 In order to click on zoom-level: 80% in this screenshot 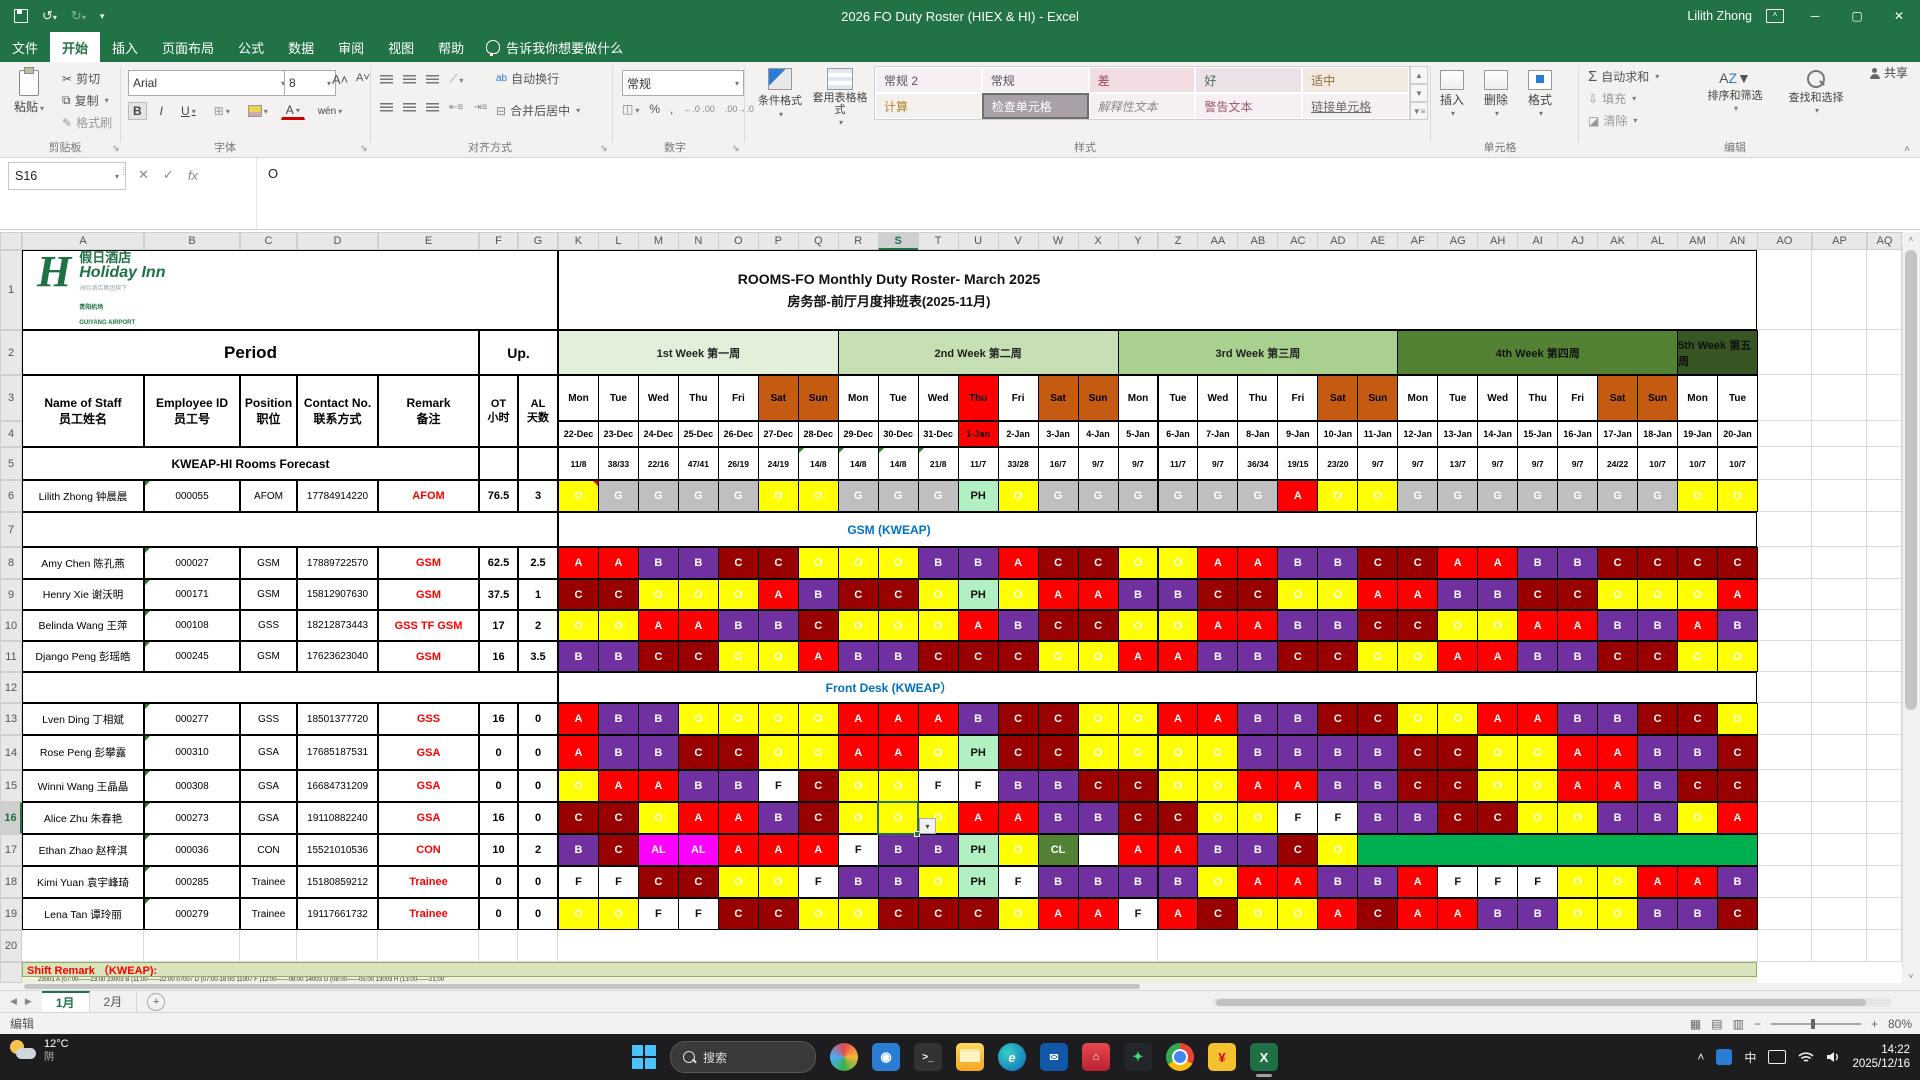, I will do `click(1899, 1023)`.